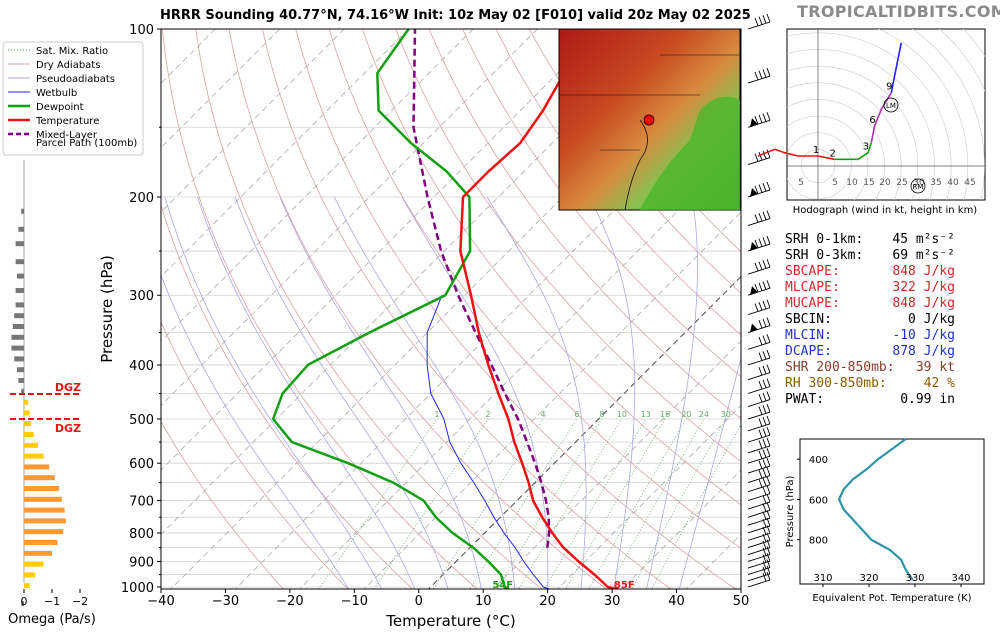  I want to click on hodo-height-label: 6, so click(872, 120).